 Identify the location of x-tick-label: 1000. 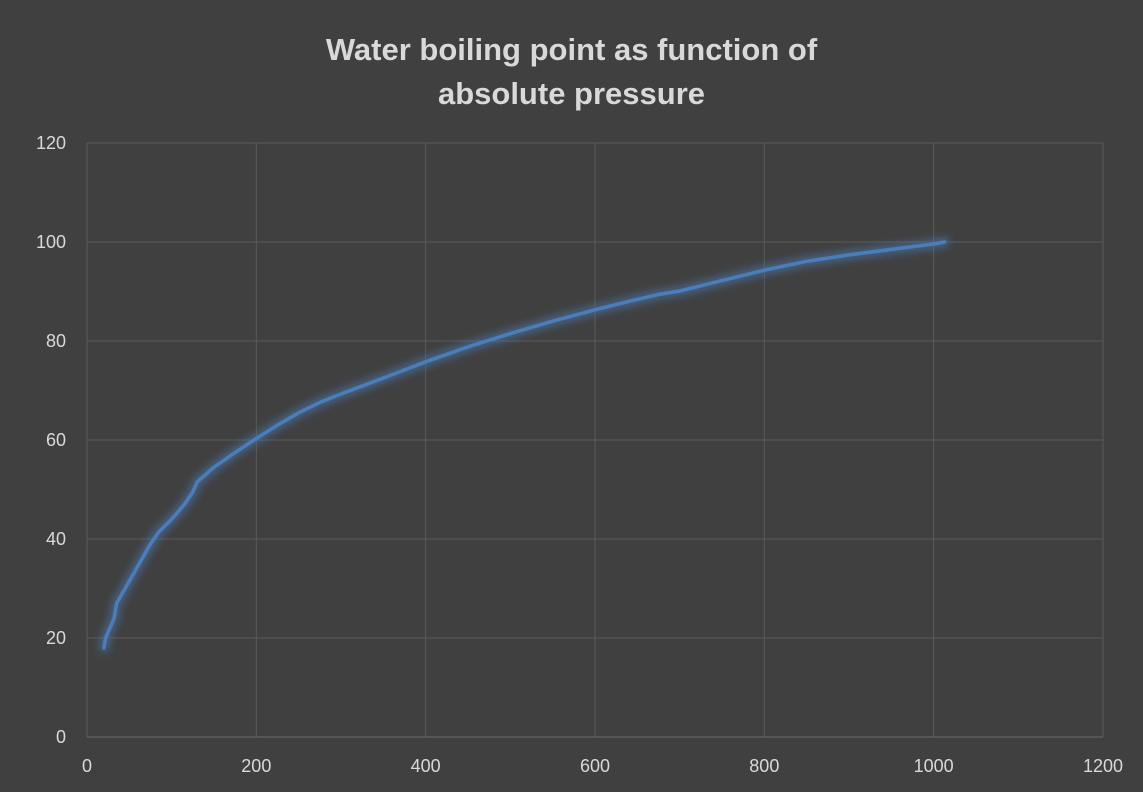
(934, 766).